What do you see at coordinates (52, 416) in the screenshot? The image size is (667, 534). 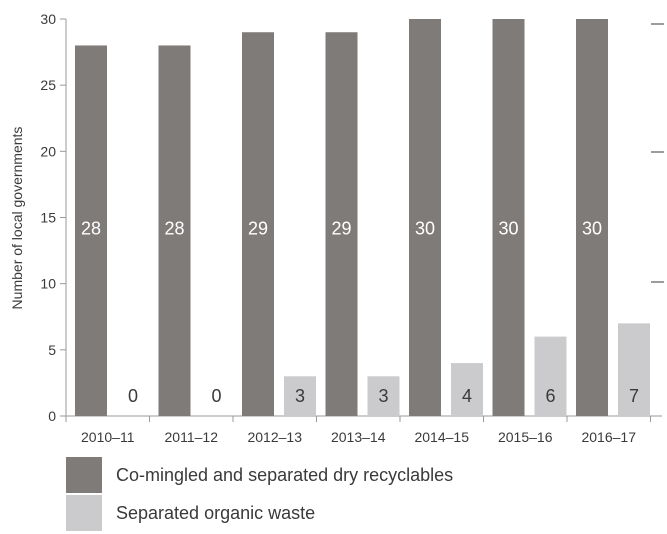 I see `y-tick-label: 0` at bounding box center [52, 416].